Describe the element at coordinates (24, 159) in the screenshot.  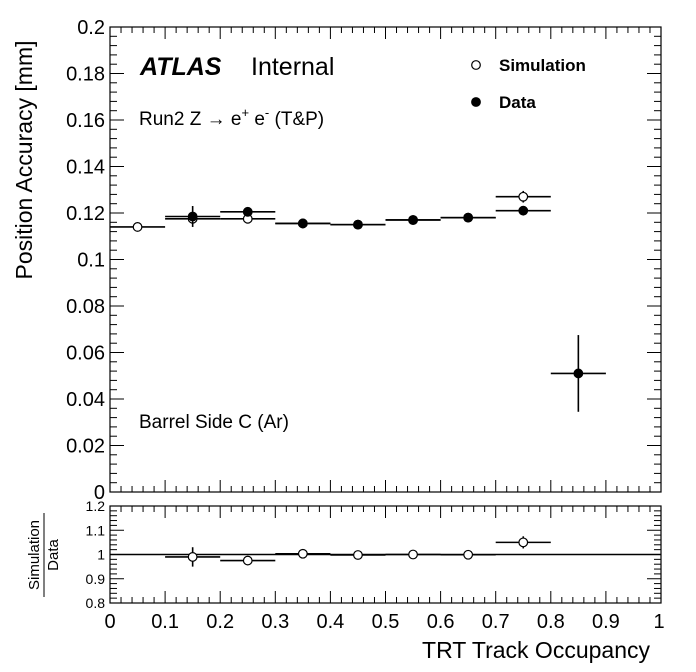
I see `y-axis-title: Position Accuracy [mm]` at that location.